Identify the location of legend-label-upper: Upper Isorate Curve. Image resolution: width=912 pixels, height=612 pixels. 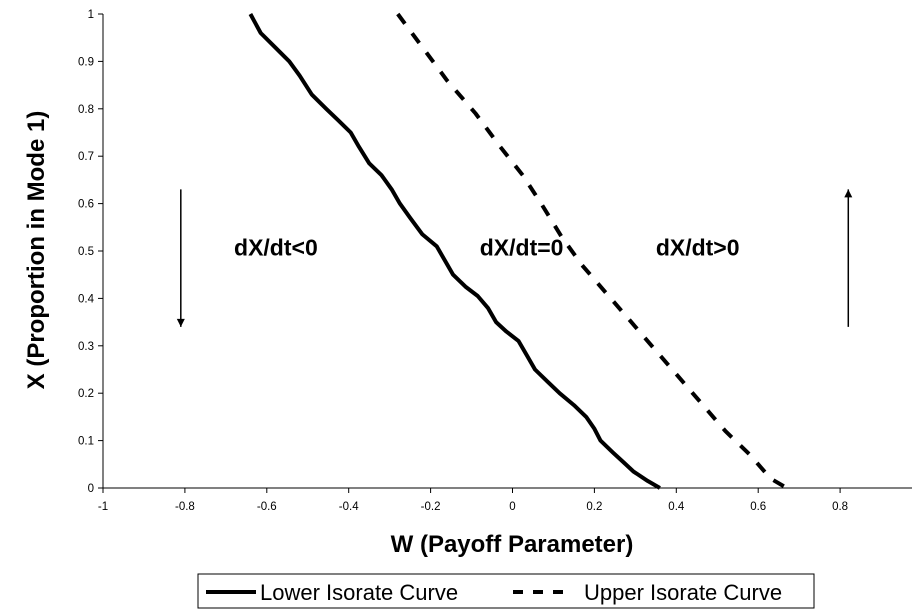
(683, 592).